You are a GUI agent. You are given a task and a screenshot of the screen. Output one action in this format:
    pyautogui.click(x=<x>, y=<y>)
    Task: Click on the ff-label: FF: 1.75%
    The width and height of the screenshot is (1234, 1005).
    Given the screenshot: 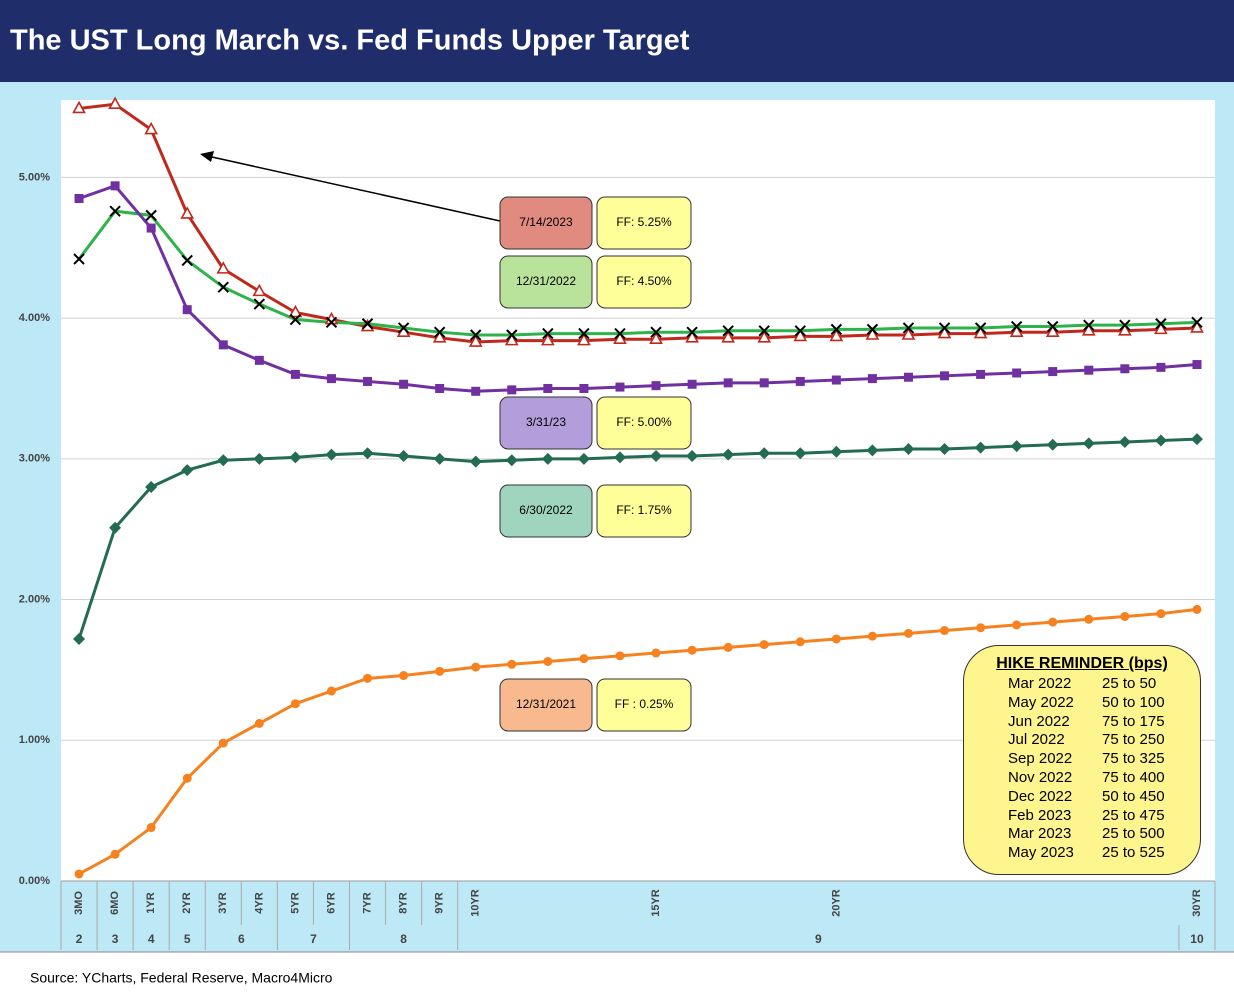 What is the action you would take?
    pyautogui.click(x=644, y=510)
    